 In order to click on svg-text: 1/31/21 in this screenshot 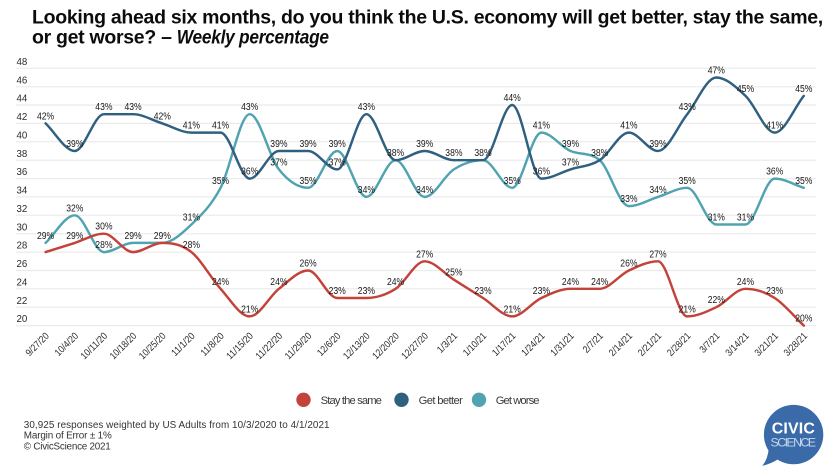, I will do `click(563, 345)`.